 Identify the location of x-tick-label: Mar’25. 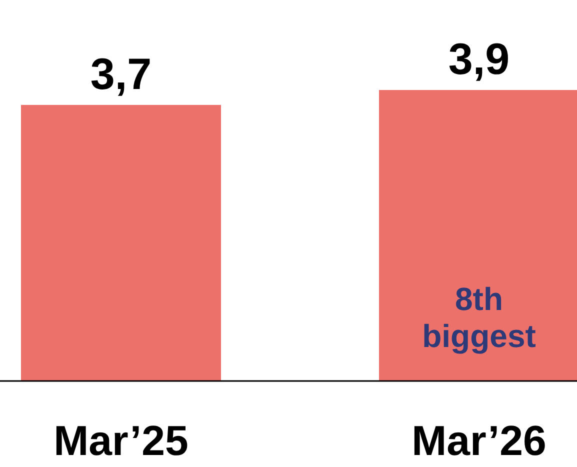
(121, 440).